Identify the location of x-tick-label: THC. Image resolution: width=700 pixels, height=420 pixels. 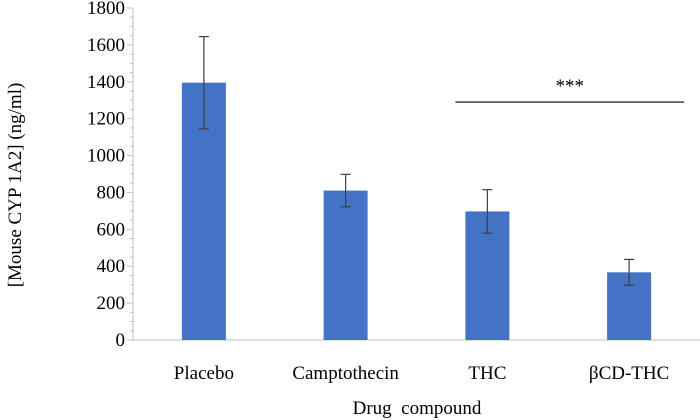
(487, 373).